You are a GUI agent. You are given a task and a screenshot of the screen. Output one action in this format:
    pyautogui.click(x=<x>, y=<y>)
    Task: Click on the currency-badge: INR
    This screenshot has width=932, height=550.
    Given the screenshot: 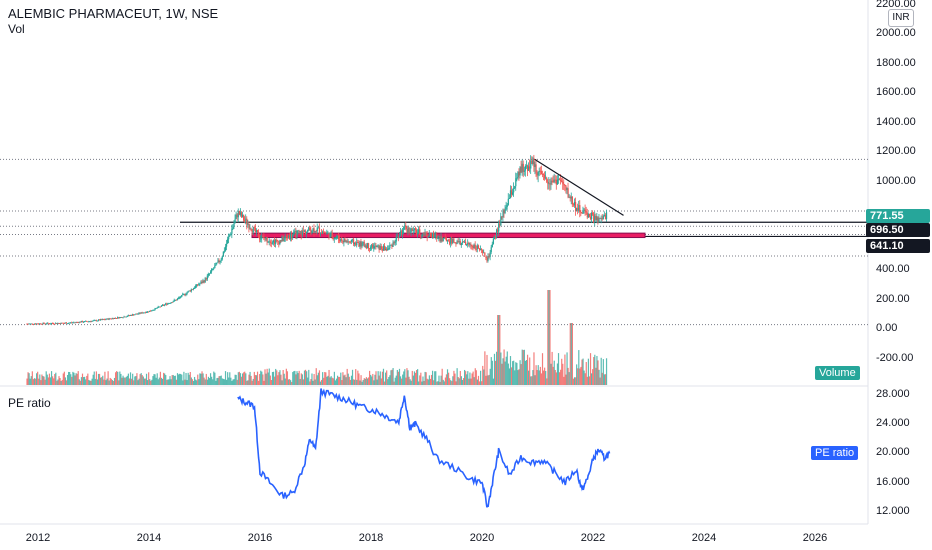 What is the action you would take?
    pyautogui.click(x=901, y=18)
    